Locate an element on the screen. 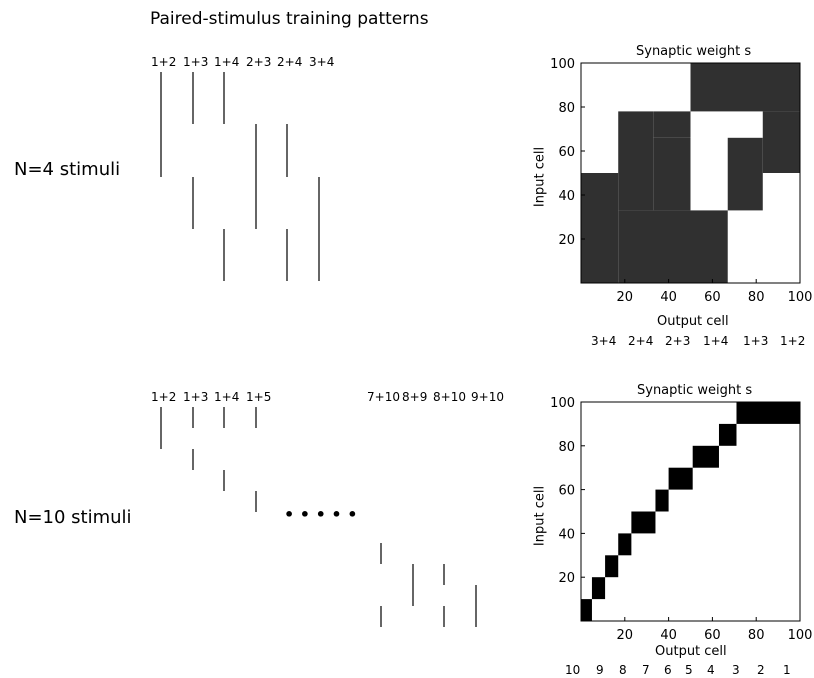  figure-title: Paired-stimulus training patterns is located at coordinates (289, 19).